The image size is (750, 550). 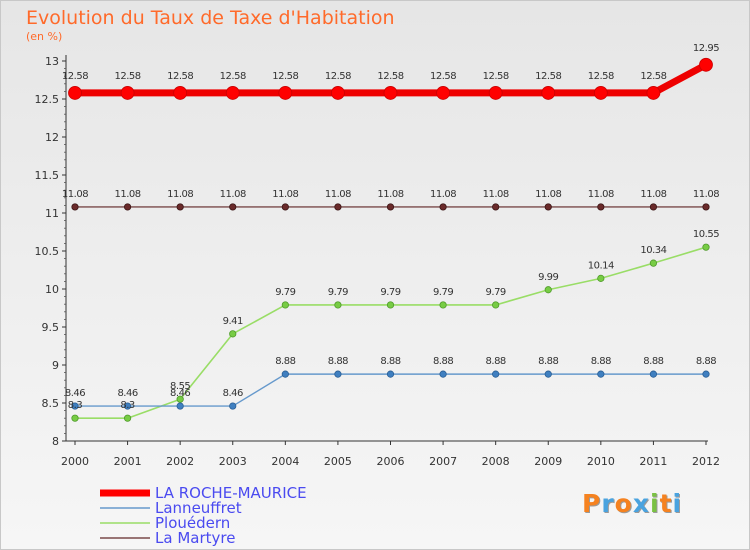 I want to click on data-label: 10.34, so click(x=653, y=250).